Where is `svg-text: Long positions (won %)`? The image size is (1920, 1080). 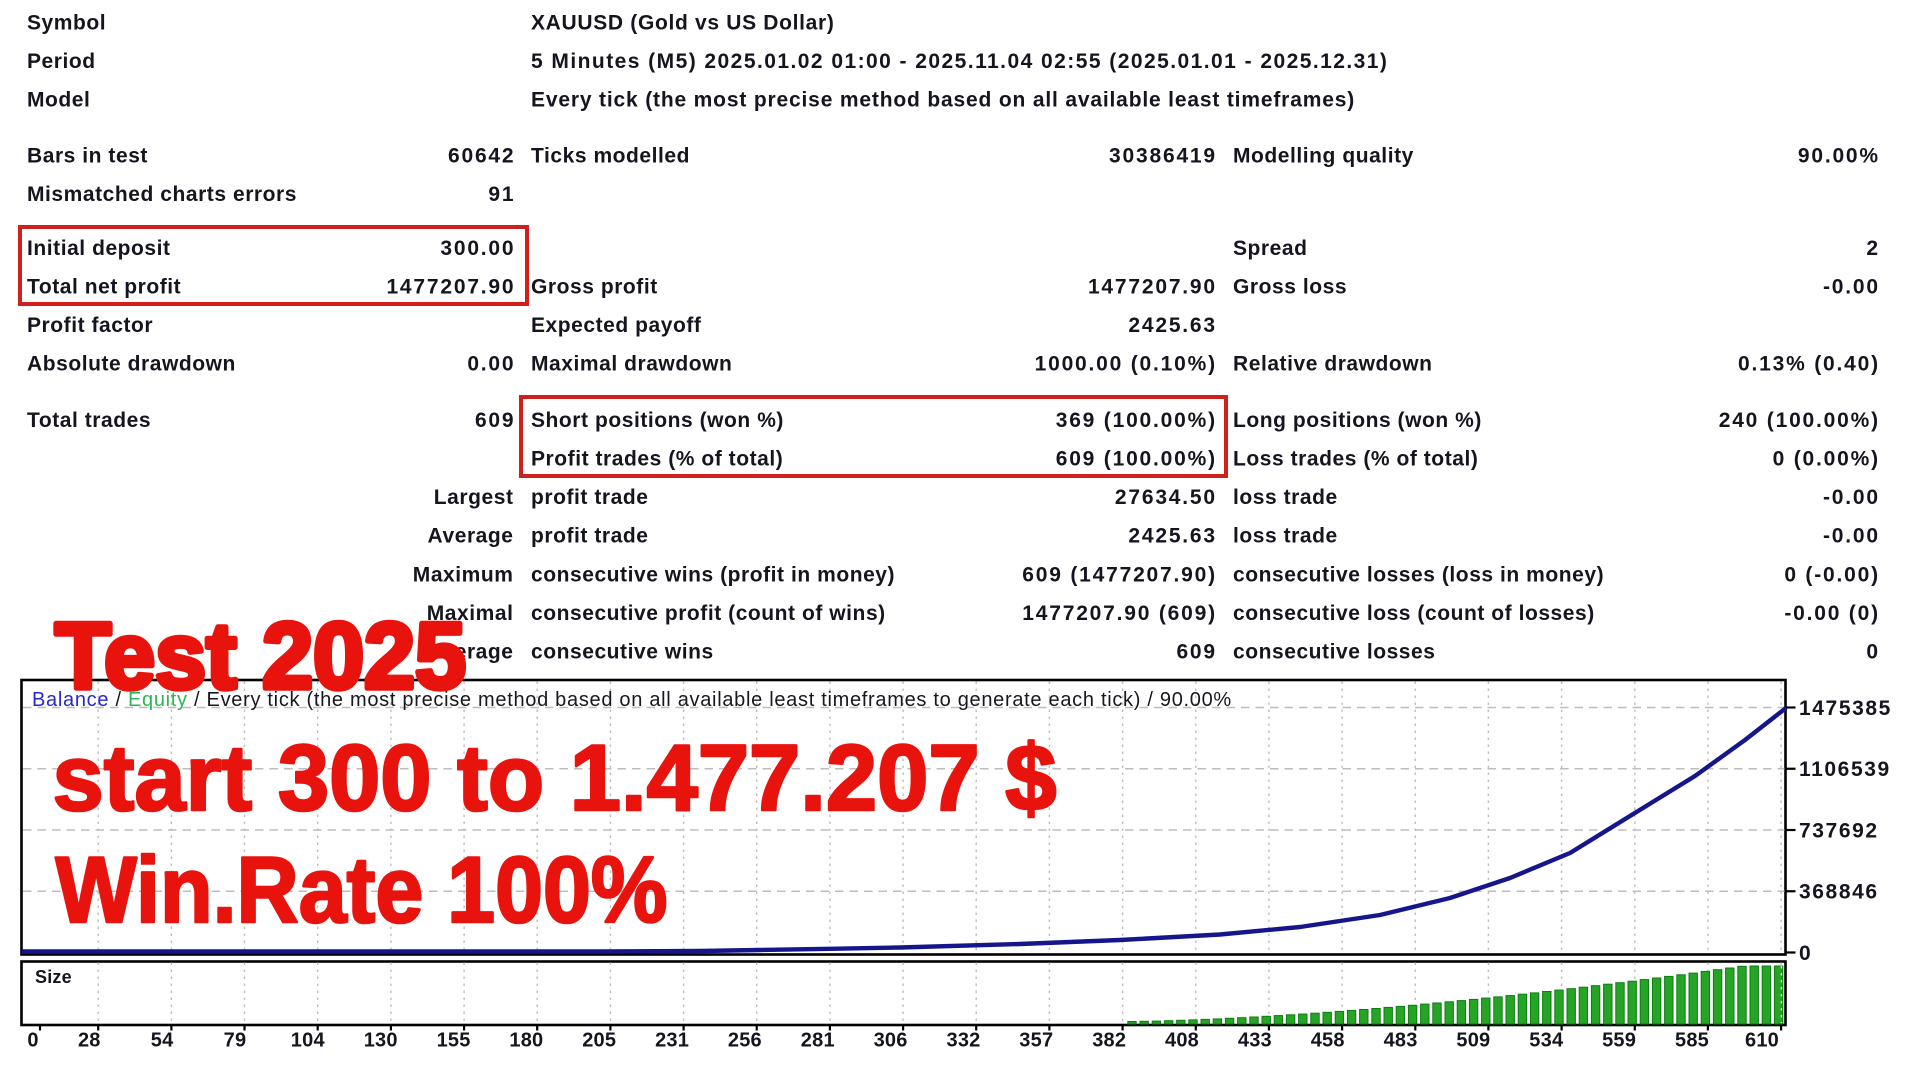 svg-text: Long positions (won %) is located at coordinates (1357, 420).